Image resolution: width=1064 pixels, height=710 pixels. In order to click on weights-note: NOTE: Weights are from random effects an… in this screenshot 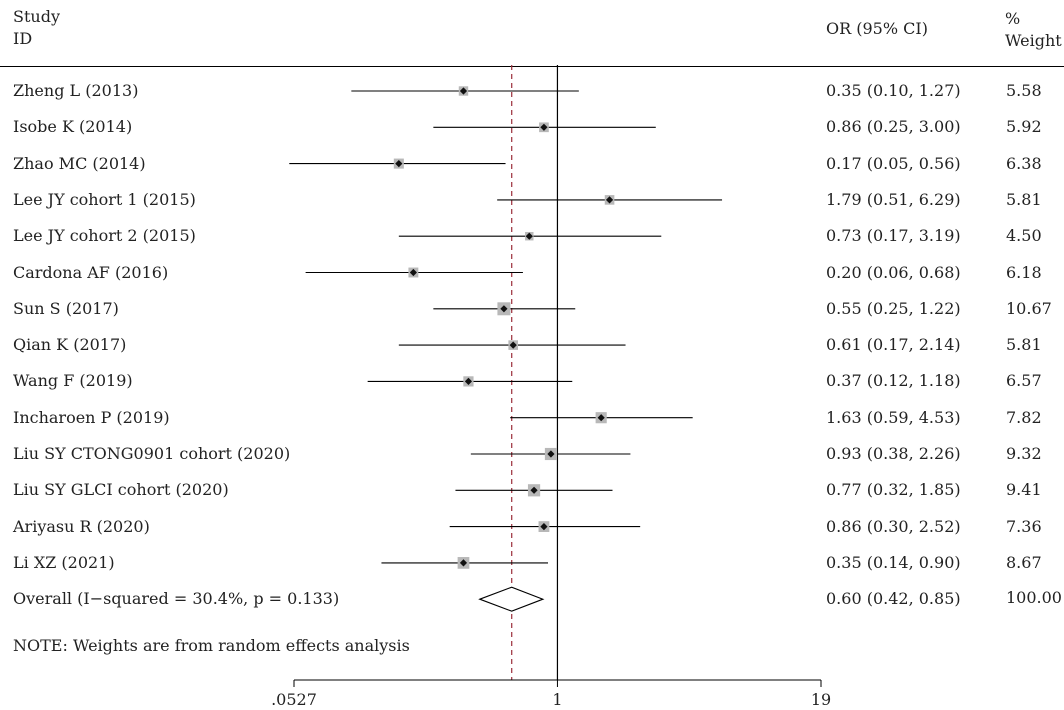, I will do `click(211, 645)`.